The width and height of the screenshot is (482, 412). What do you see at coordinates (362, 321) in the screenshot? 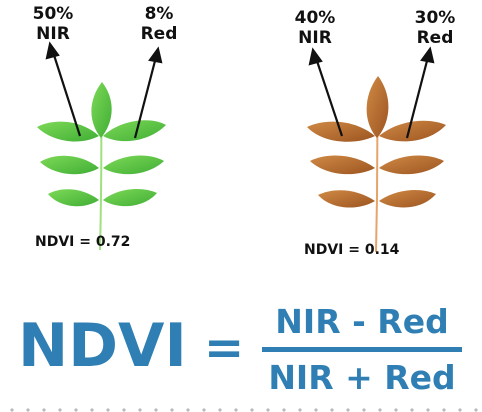
I see `formula-numerator: NIR - Red` at bounding box center [362, 321].